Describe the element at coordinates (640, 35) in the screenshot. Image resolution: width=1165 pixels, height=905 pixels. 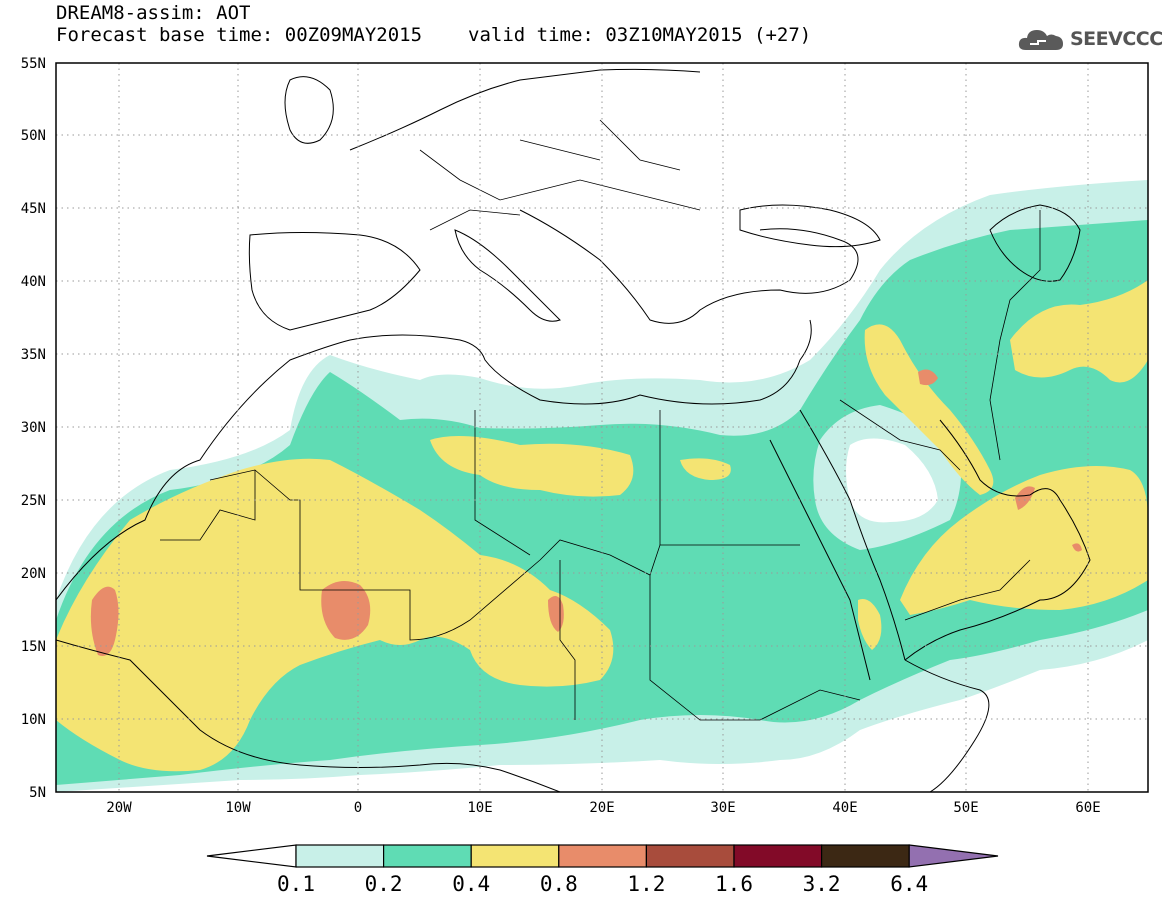
I see `valid-time-label: valid time: 03Z10MAY2015 (+27)` at that location.